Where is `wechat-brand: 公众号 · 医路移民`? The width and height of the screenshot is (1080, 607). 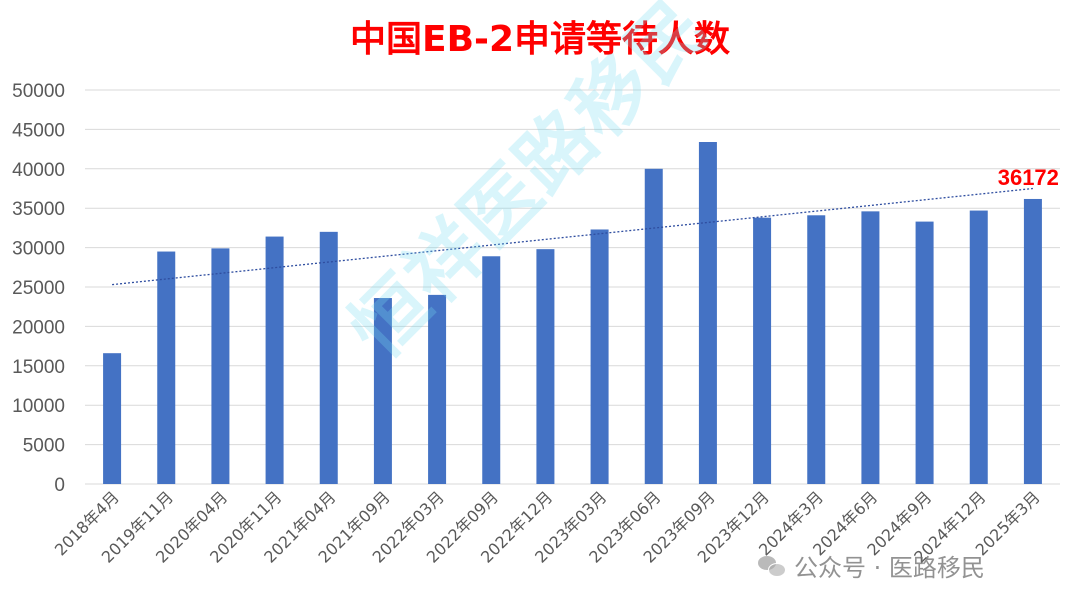 wechat-brand: 公众号 · 医路移民 is located at coordinates (871, 565).